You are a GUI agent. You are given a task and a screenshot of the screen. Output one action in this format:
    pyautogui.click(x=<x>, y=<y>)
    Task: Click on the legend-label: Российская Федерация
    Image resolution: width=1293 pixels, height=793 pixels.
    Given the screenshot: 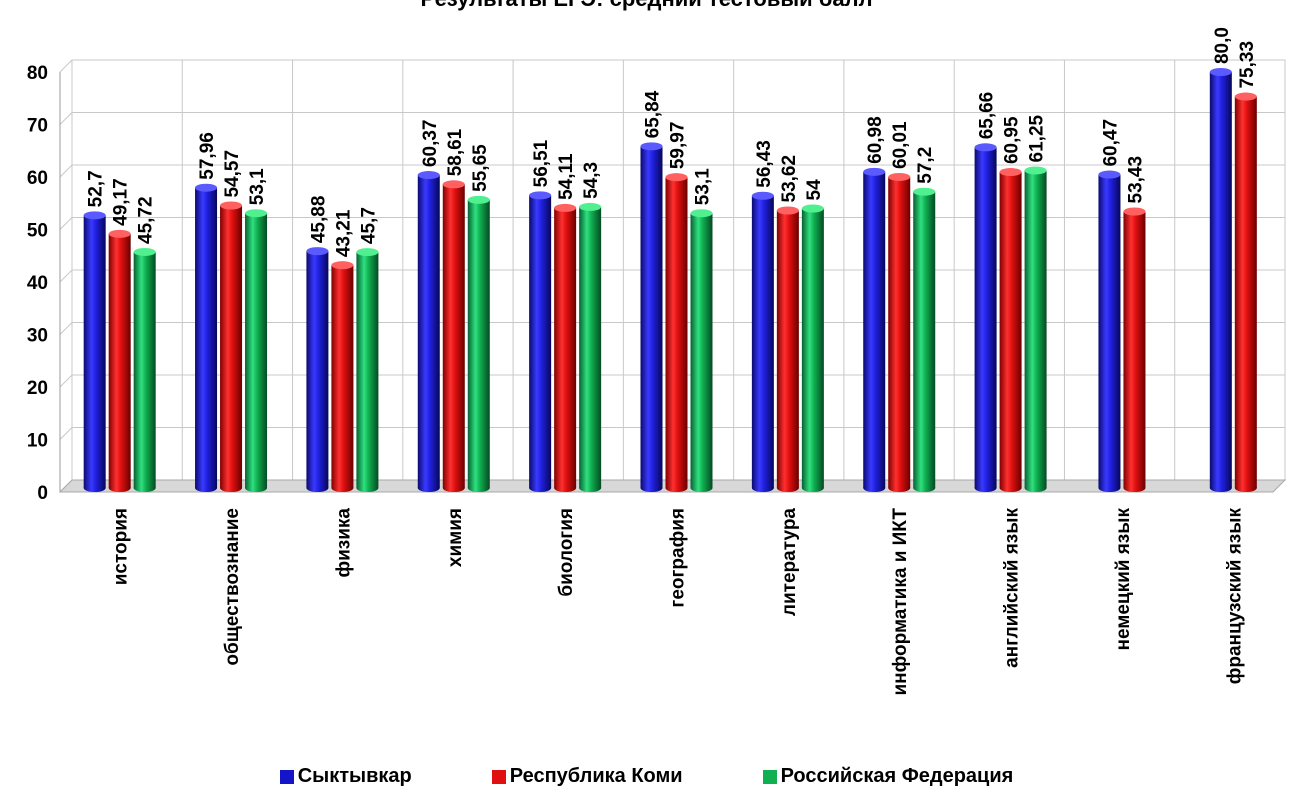 What is the action you would take?
    pyautogui.click(x=897, y=776)
    